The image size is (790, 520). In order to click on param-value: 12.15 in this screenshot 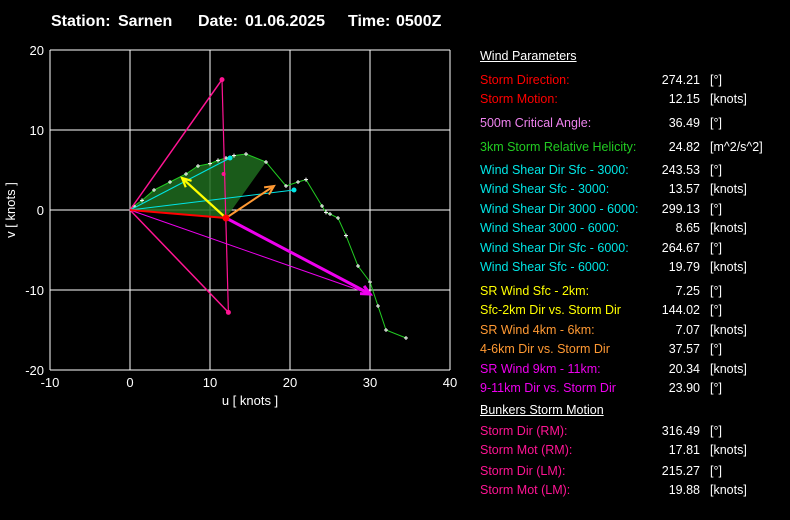, I will do `click(684, 99)`.